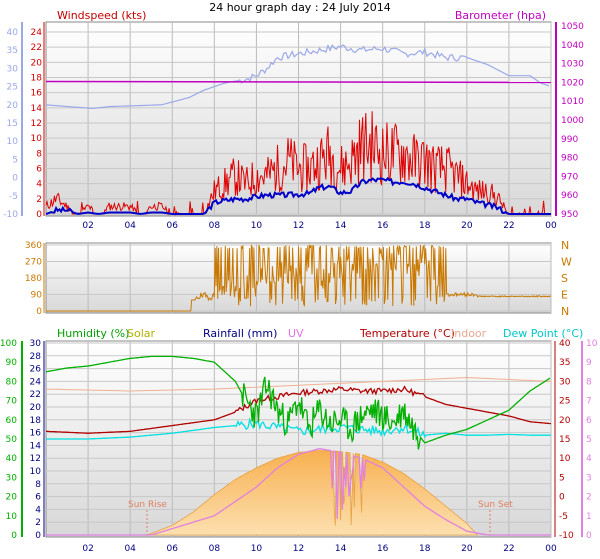 The image size is (600, 559). What do you see at coordinates (215, 549) in the screenshot?
I see `climate-x-tick-label: 08` at bounding box center [215, 549].